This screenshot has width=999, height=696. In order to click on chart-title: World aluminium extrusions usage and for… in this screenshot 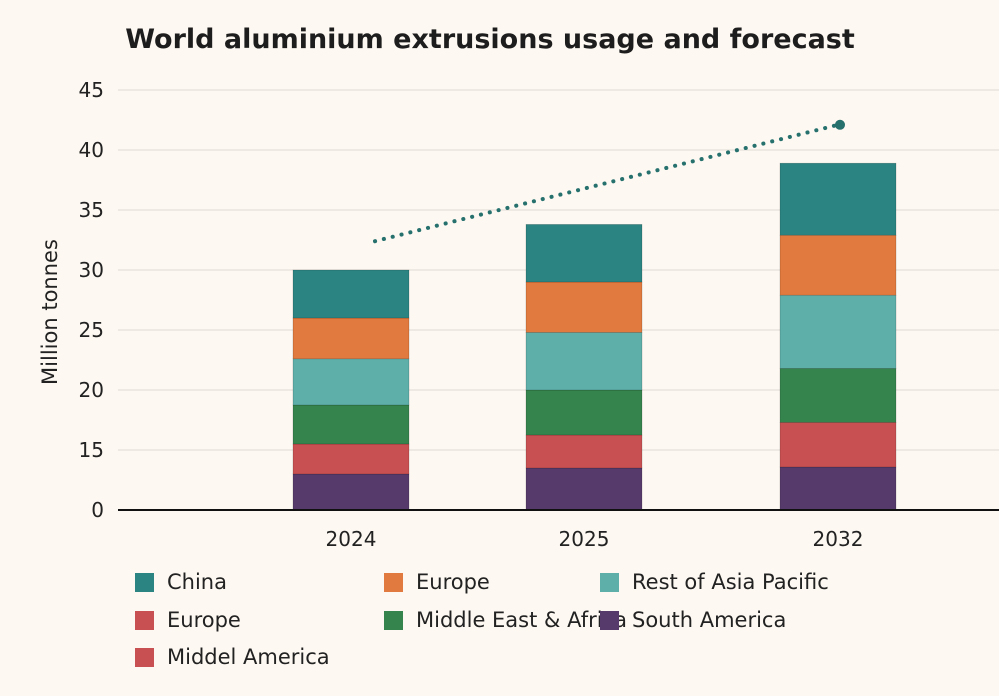, I will do `click(490, 39)`.